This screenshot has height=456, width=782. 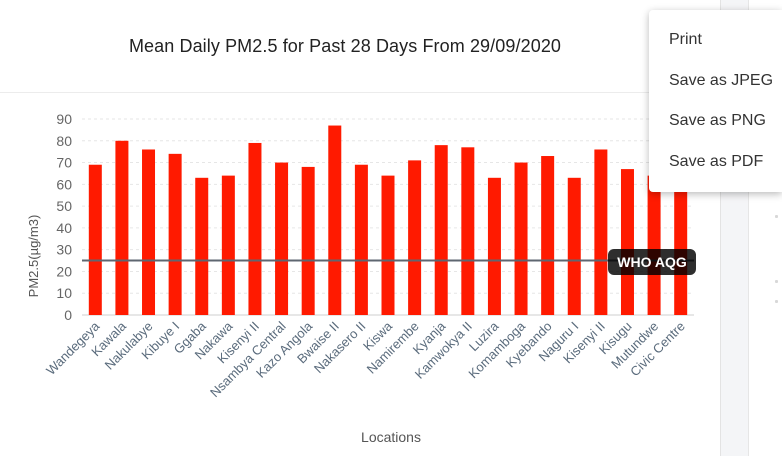 I want to click on y-tick-label: 70, so click(x=64, y=163).